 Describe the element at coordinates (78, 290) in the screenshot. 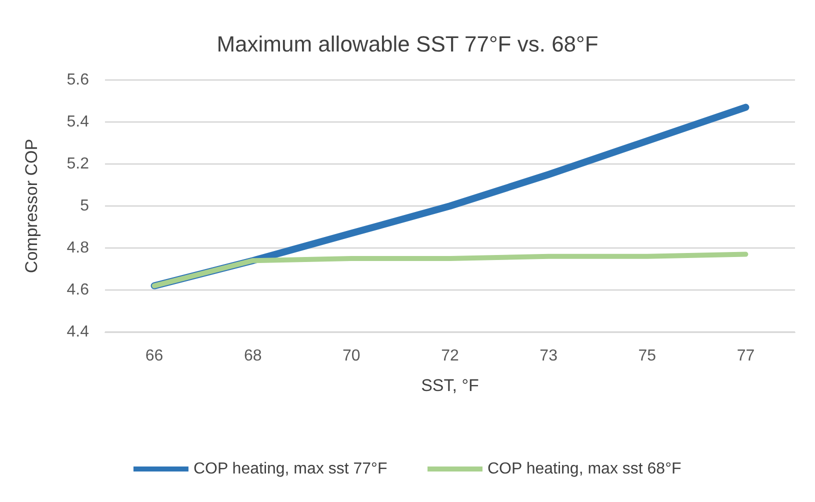

I see `y-tick-label: 4.6` at that location.